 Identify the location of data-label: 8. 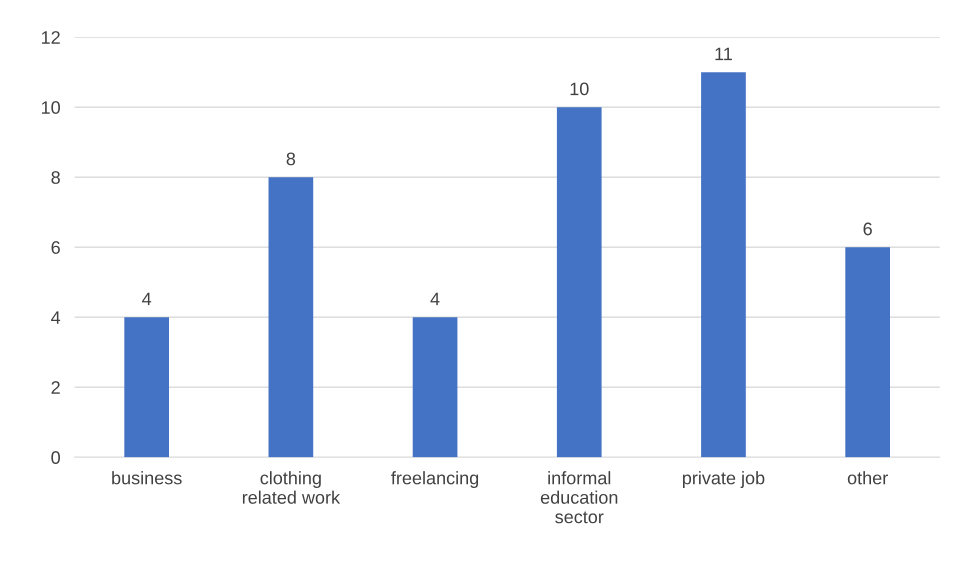
(291, 159).